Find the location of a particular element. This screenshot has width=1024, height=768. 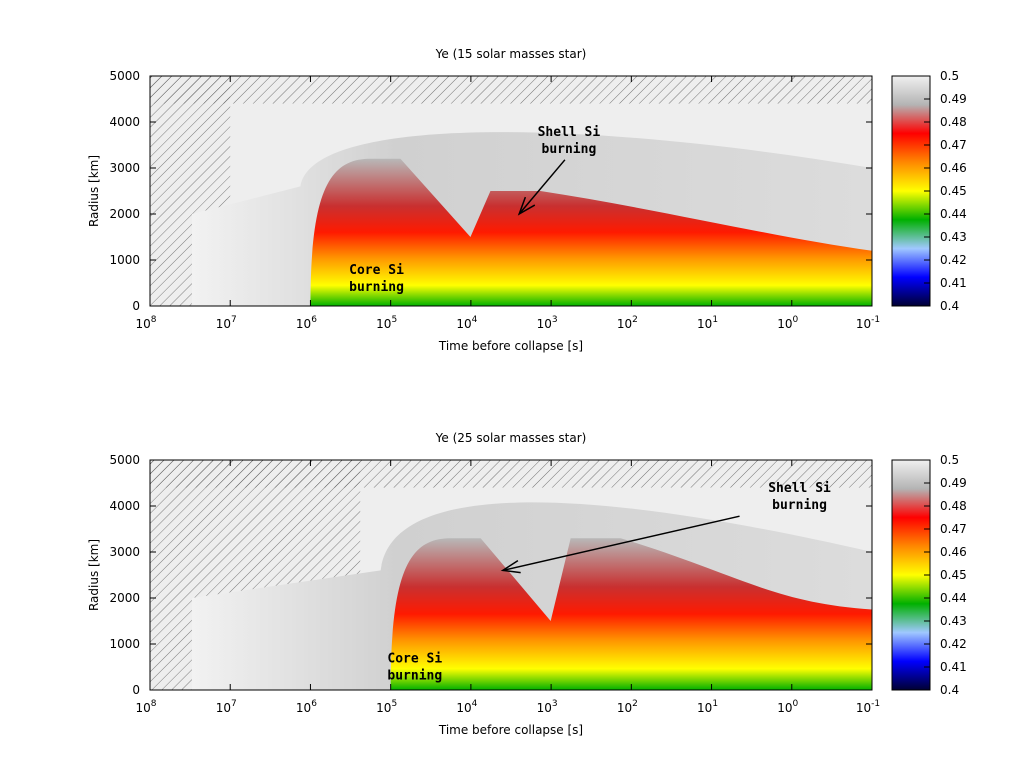

chart-title: Ye (15 solar masses star) is located at coordinates (511, 54).